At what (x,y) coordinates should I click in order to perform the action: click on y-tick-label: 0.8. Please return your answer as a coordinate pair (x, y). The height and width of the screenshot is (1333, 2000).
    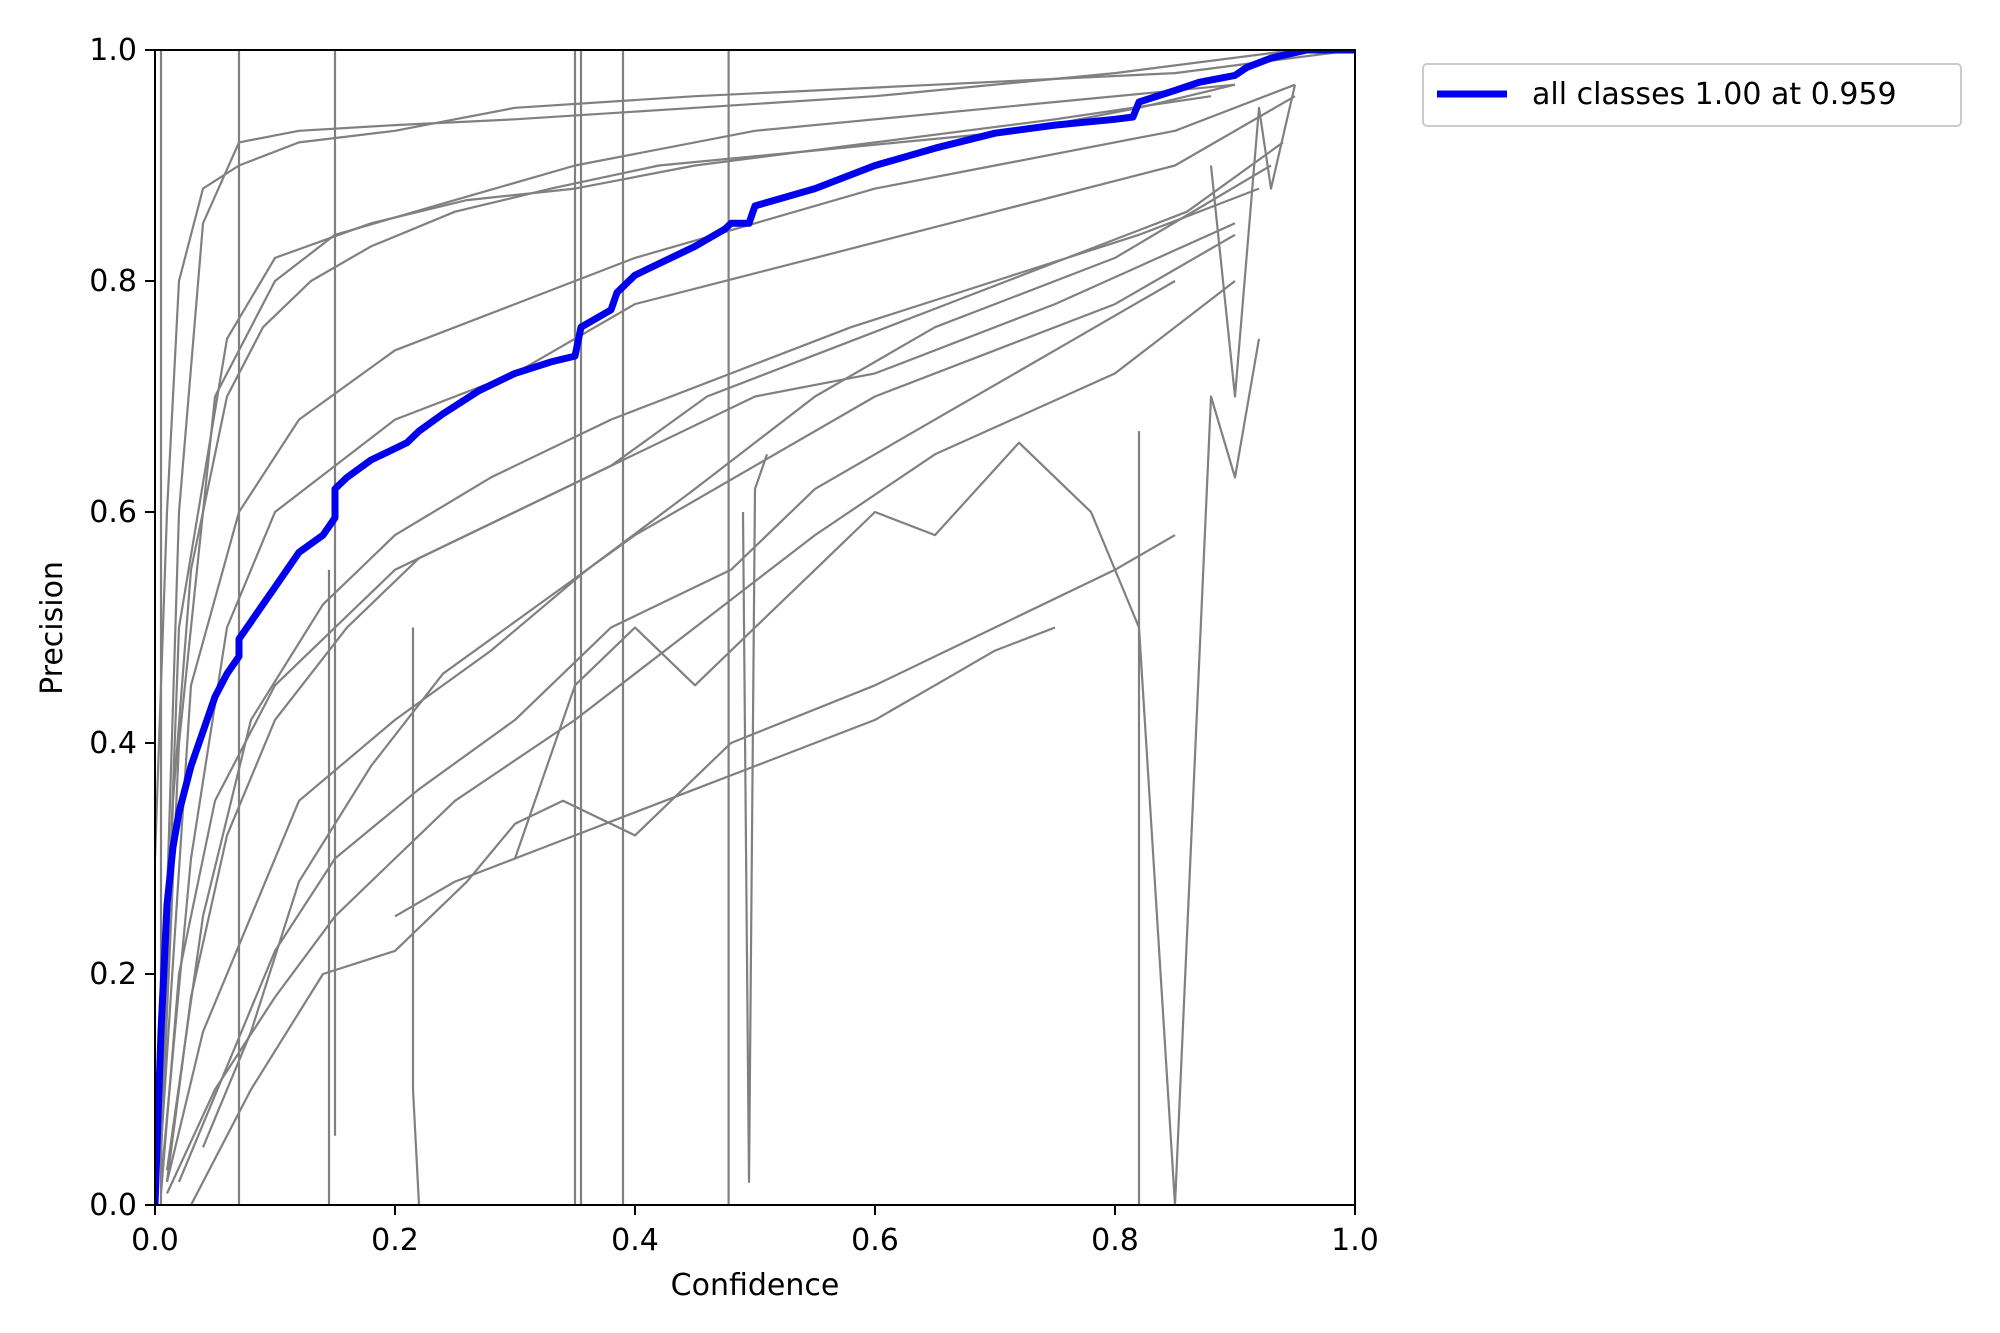
    Looking at the image, I should click on (113, 281).